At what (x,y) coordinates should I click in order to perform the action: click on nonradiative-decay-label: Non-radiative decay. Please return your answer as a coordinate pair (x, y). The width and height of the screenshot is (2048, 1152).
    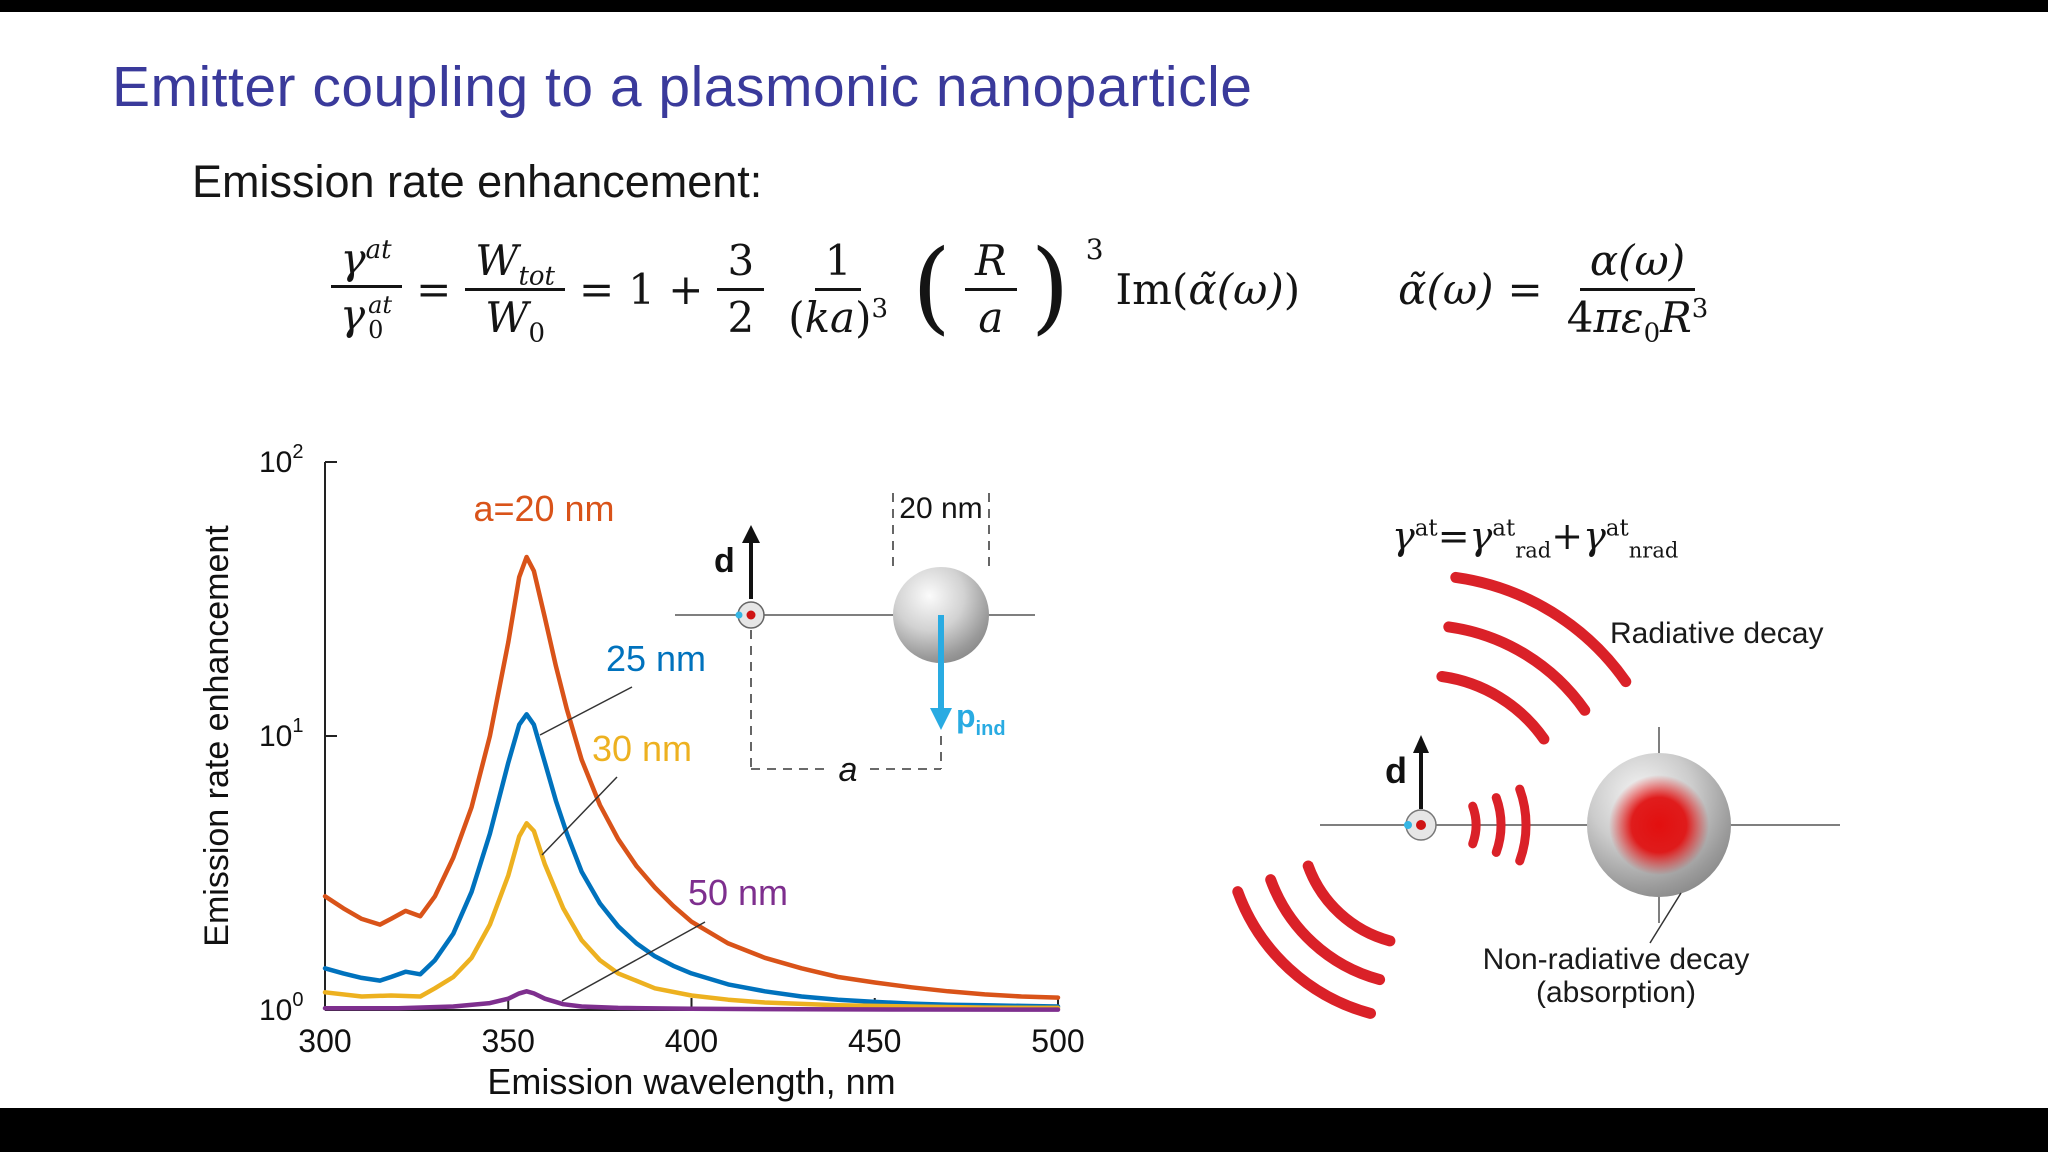
    Looking at the image, I should click on (1616, 959).